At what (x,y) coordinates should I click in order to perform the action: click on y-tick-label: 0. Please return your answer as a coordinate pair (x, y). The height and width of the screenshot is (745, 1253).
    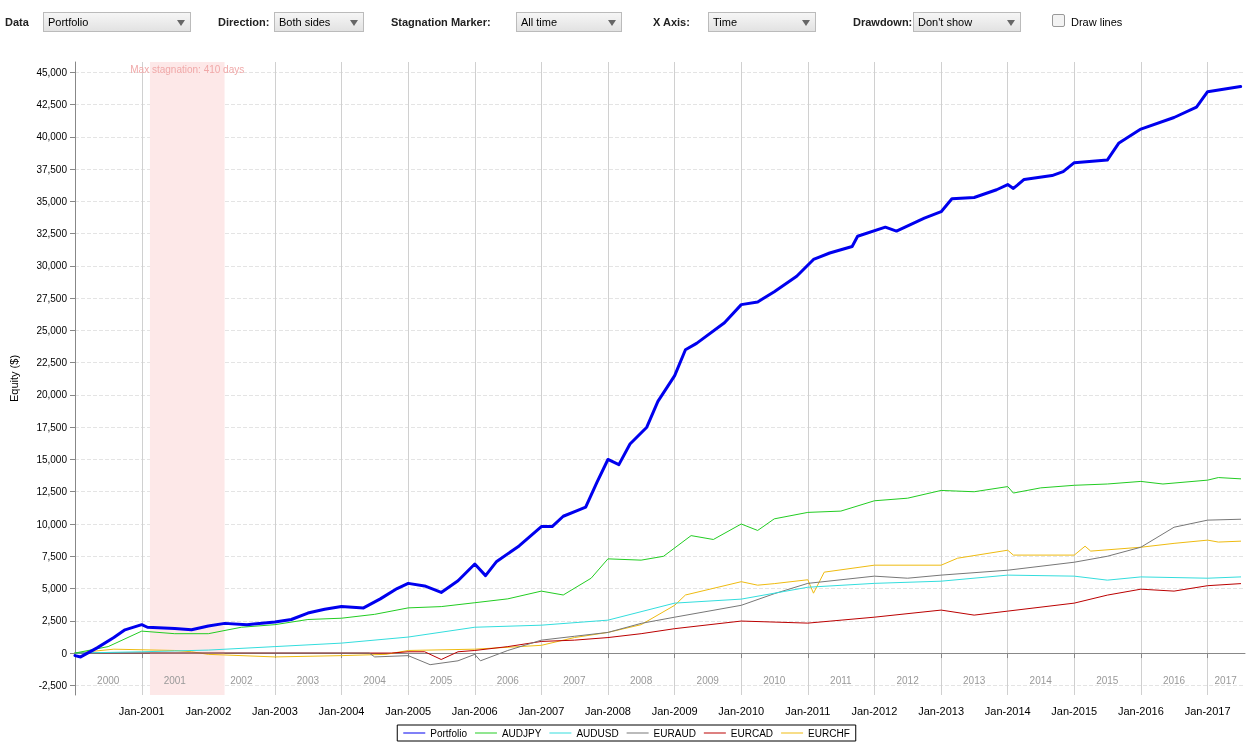
    Looking at the image, I should click on (64, 653).